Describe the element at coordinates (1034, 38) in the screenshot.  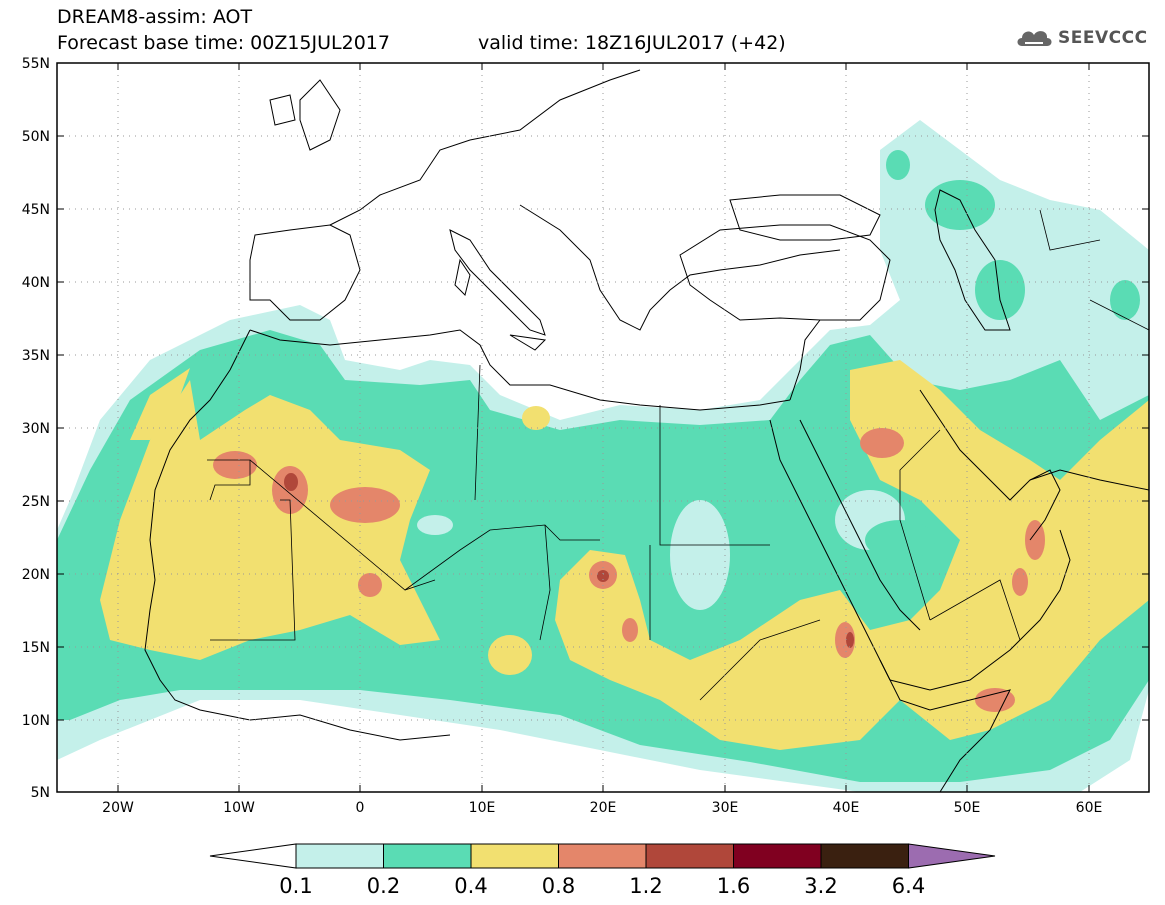
I see `cloud-icon` at that location.